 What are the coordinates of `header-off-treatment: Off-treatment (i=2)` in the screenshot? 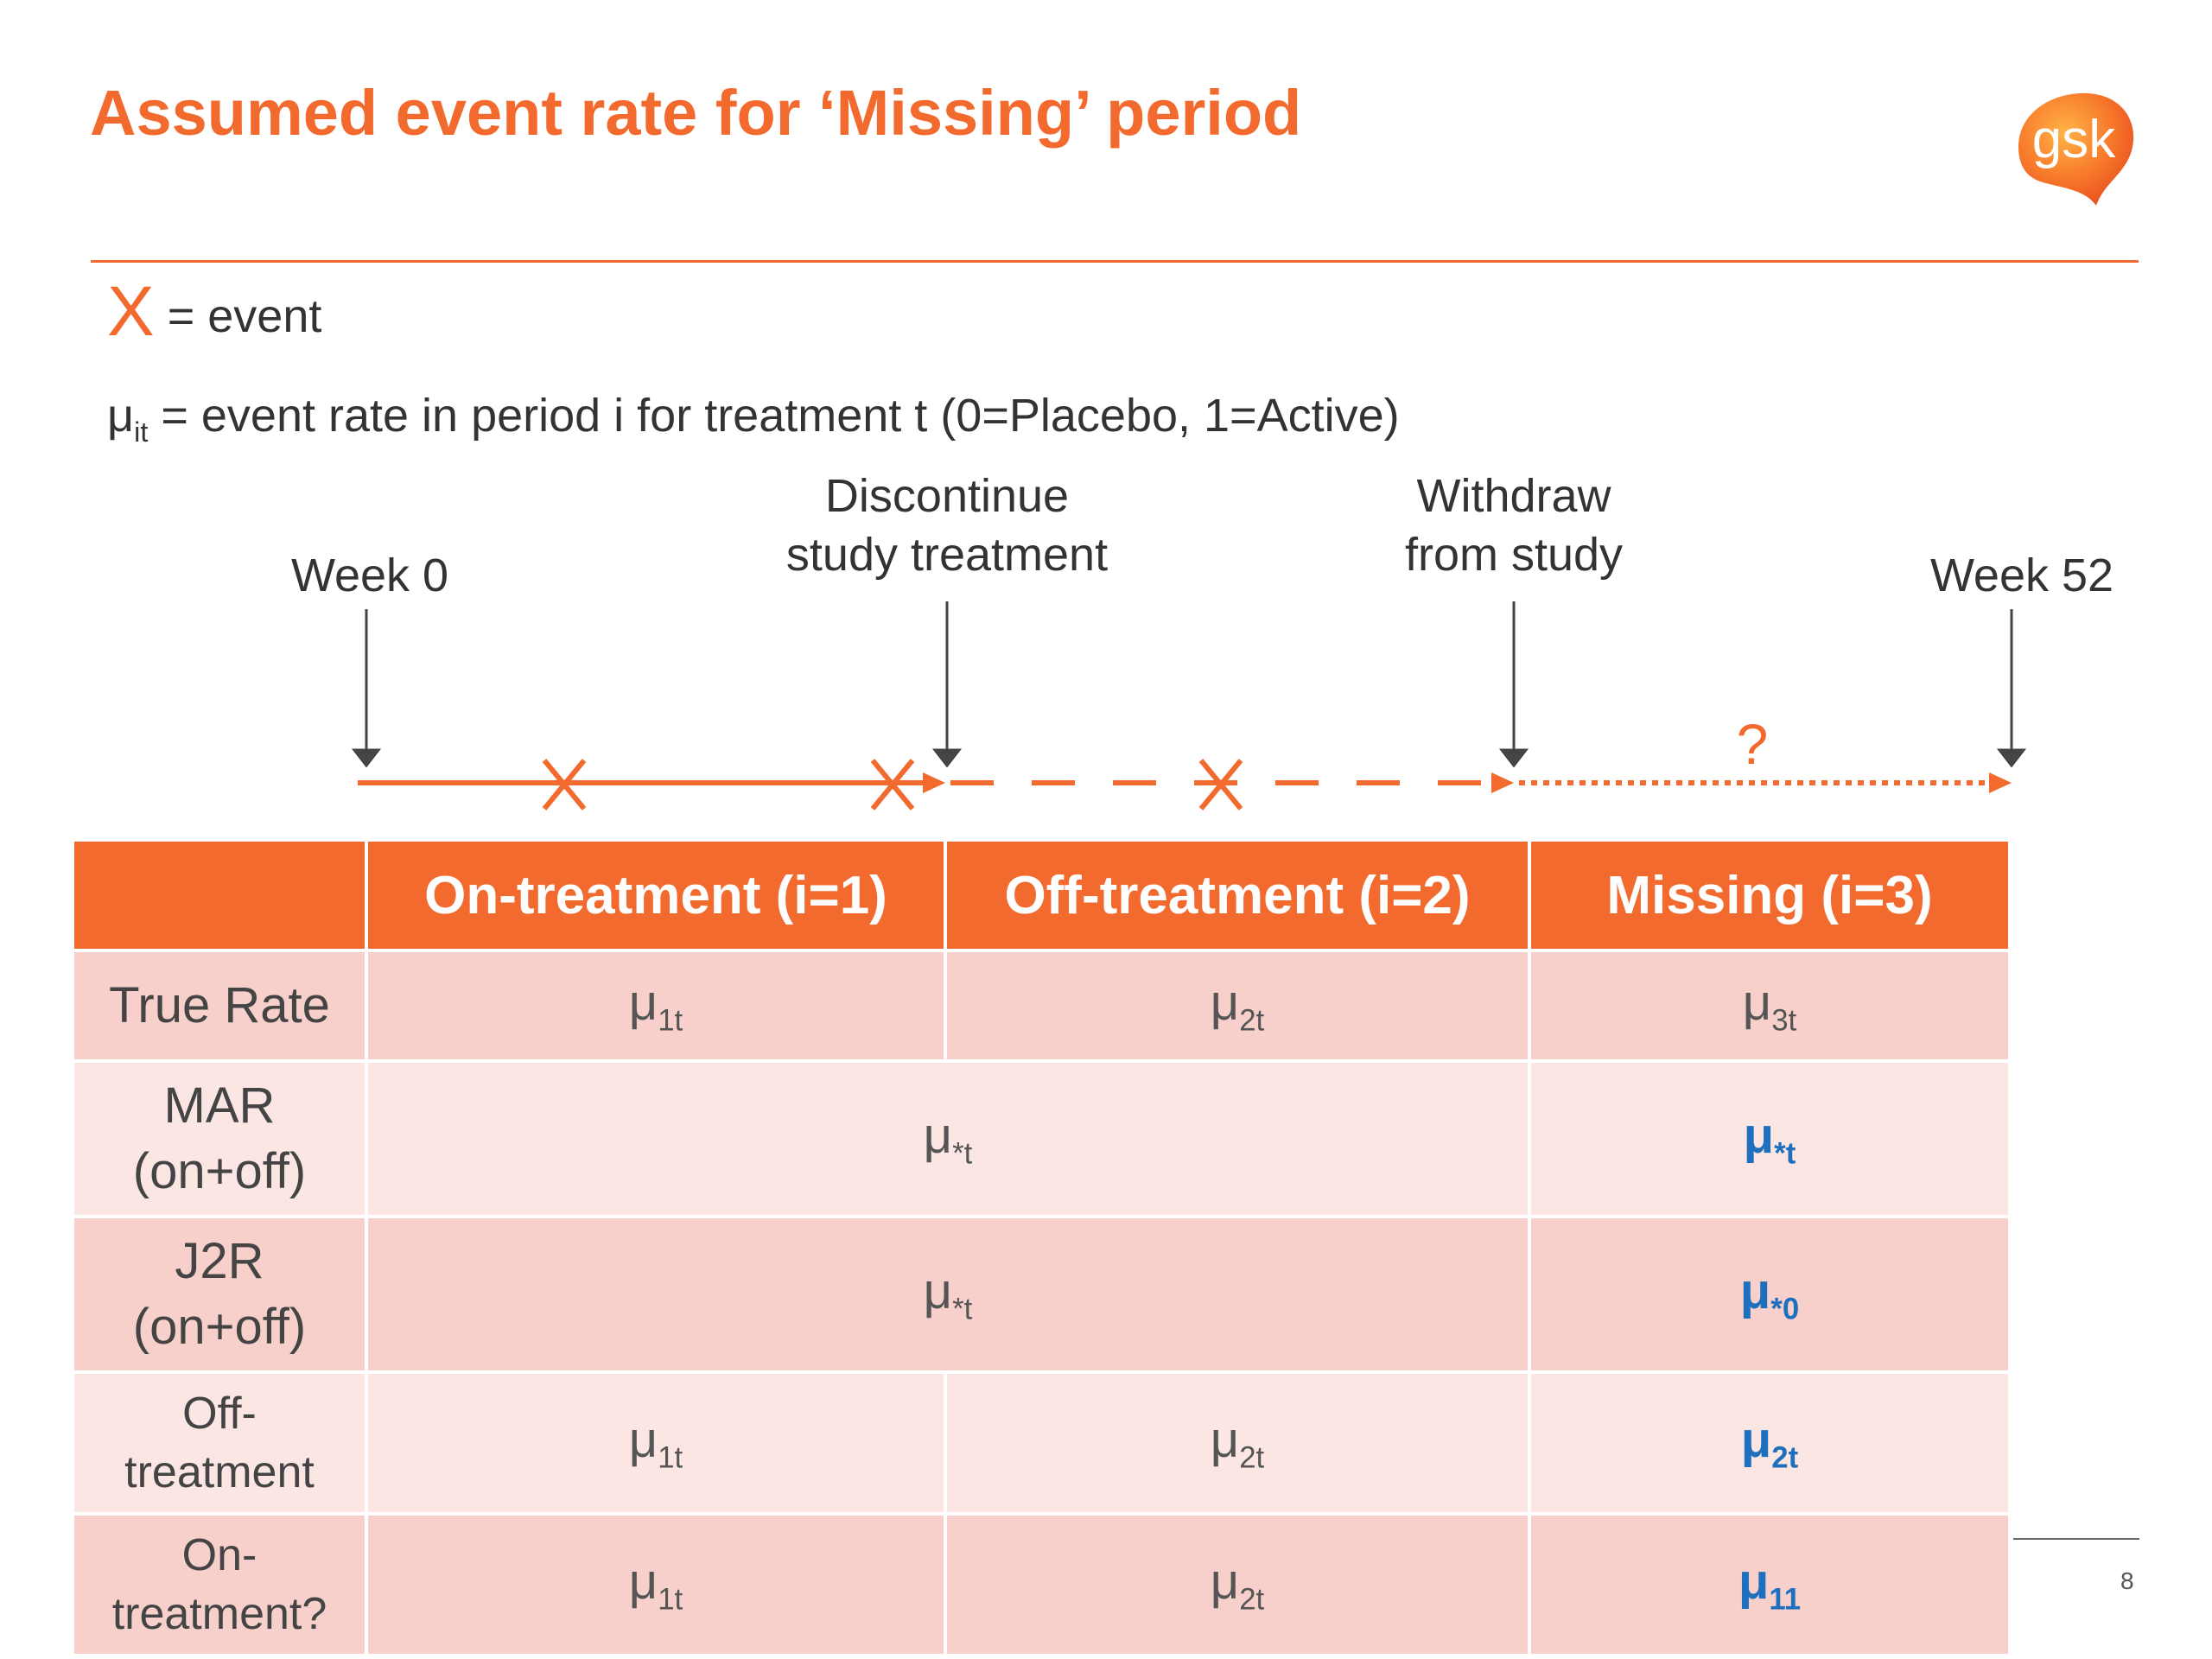 It's located at (1237, 895).